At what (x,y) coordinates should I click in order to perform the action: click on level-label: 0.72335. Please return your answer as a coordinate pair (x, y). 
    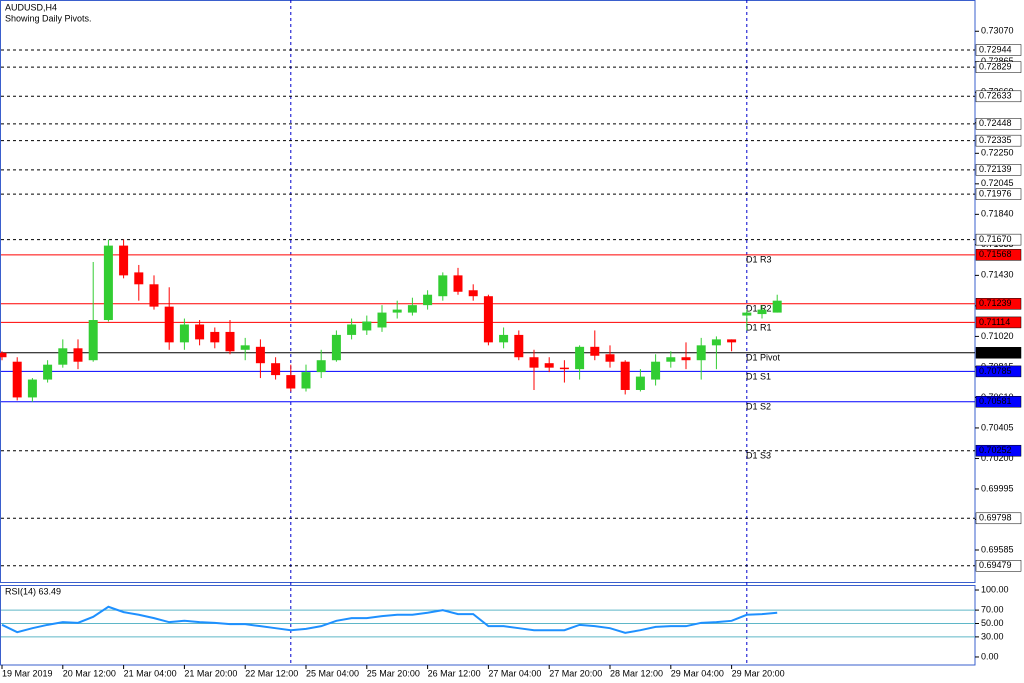
    Looking at the image, I should click on (995, 140).